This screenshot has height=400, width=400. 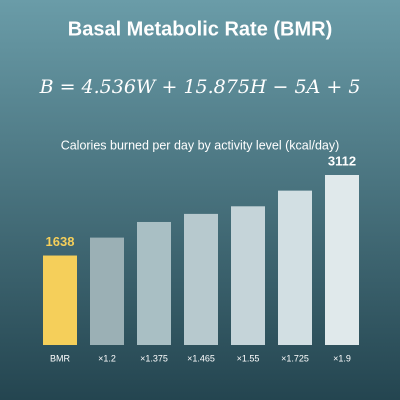 I want to click on x-tick-label: BMR, so click(x=60, y=358).